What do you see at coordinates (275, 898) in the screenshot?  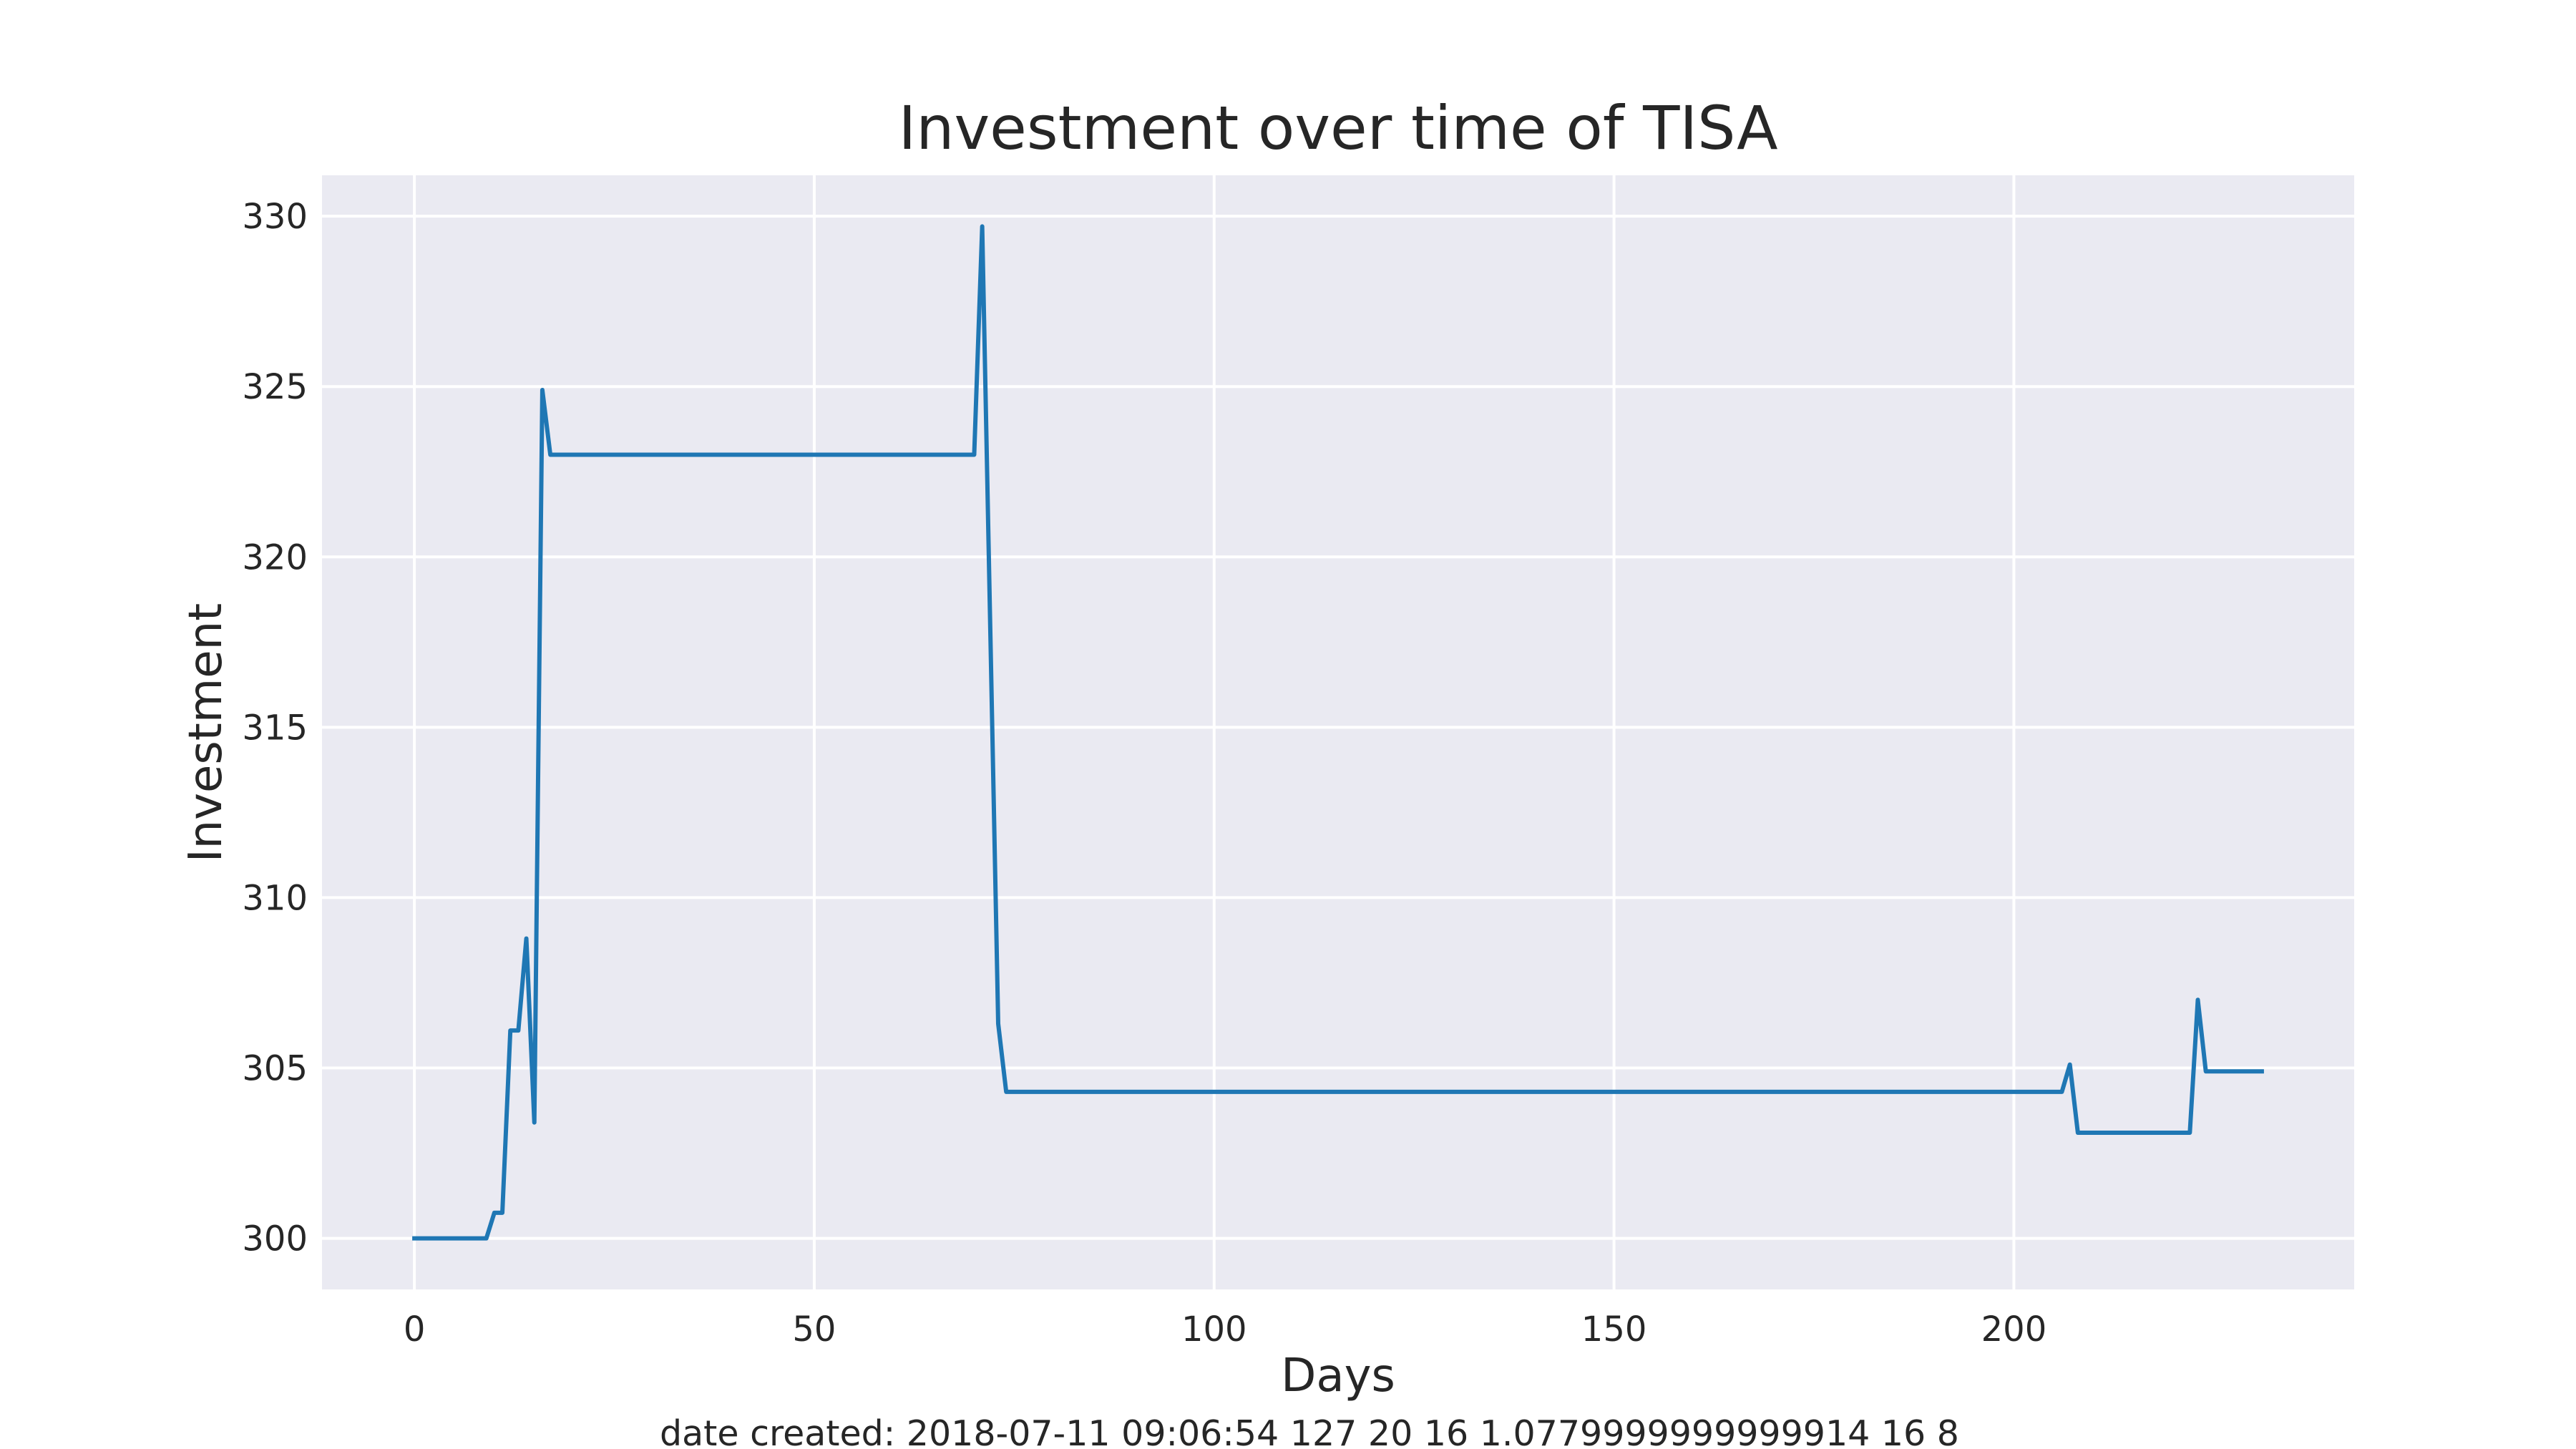 I see `y-tick-label: 310` at bounding box center [275, 898].